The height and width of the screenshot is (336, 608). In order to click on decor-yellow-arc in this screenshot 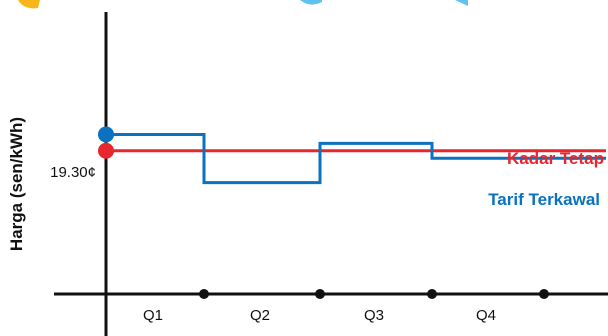, I will do `click(29, 4)`.